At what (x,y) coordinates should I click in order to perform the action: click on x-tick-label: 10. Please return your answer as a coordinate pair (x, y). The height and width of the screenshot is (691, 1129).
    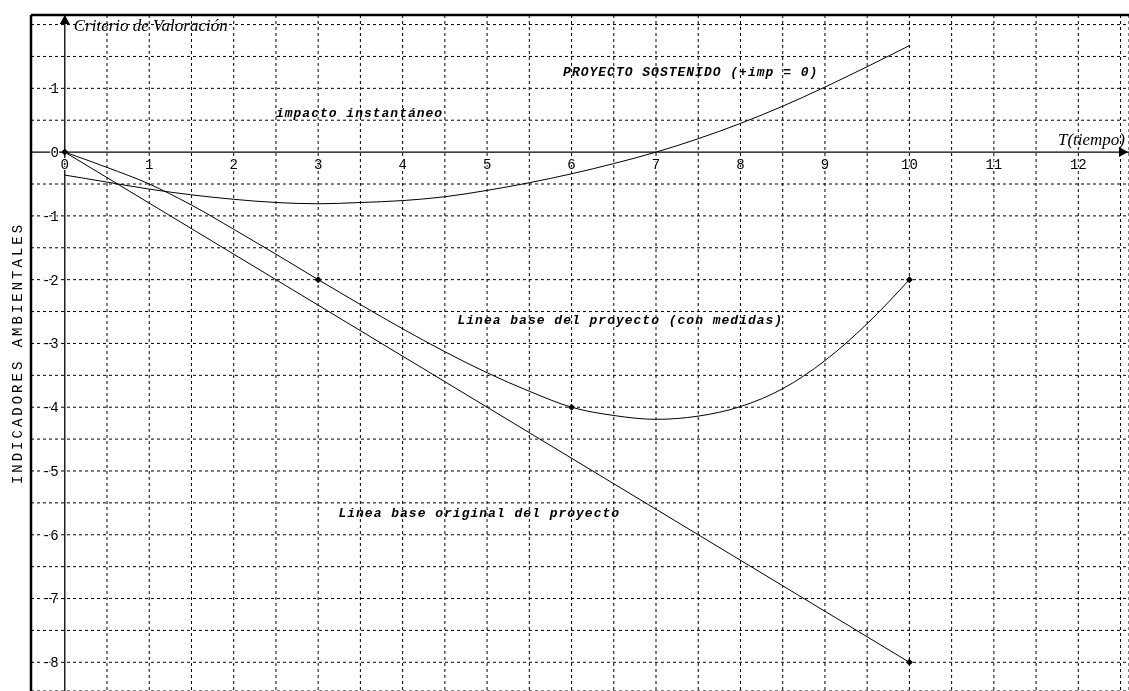
    Looking at the image, I should click on (909, 165).